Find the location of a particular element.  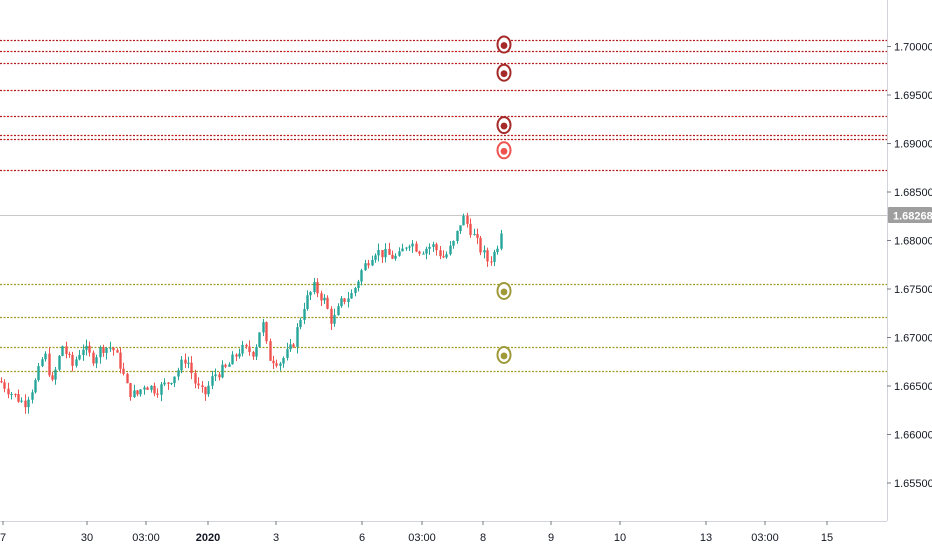

time-tick-label: 03:00 is located at coordinates (146, 538).